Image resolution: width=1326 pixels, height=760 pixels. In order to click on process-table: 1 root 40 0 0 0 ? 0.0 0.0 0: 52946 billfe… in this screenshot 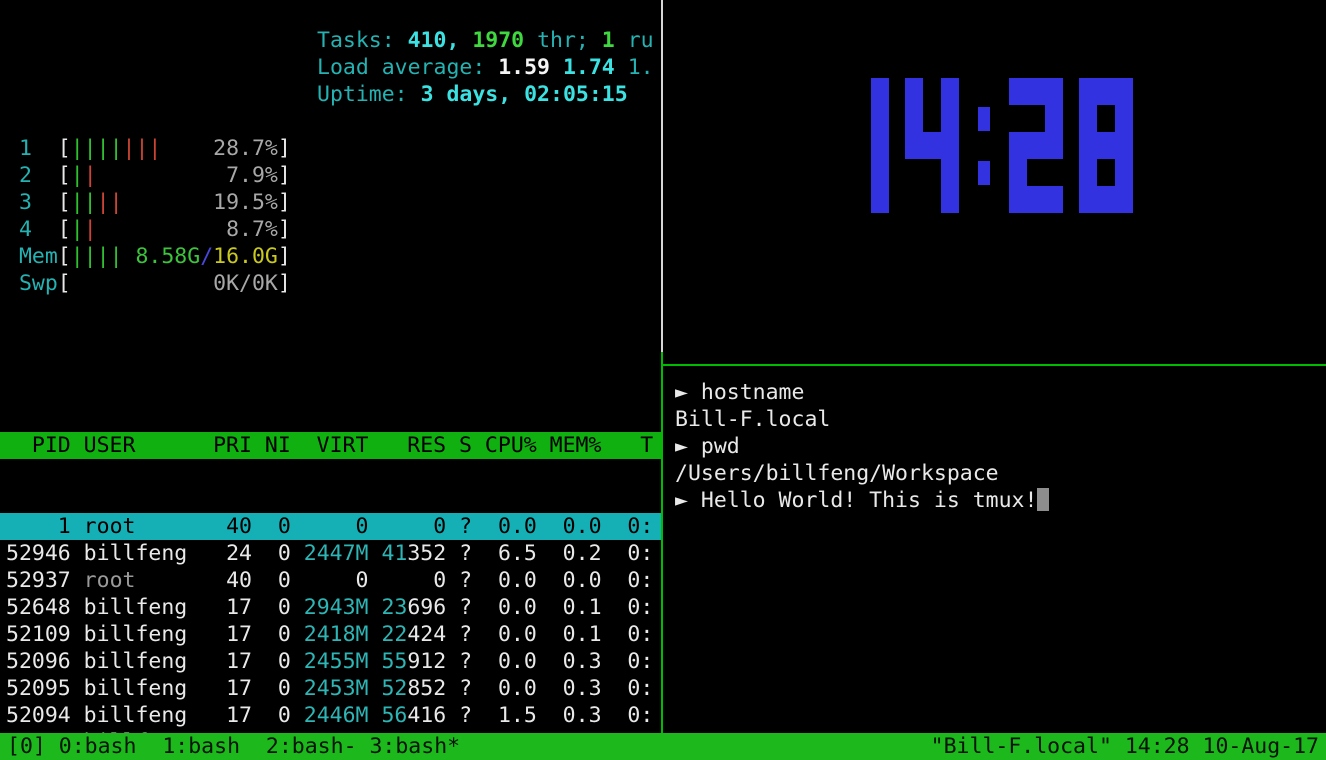, I will do `click(330, 623)`.